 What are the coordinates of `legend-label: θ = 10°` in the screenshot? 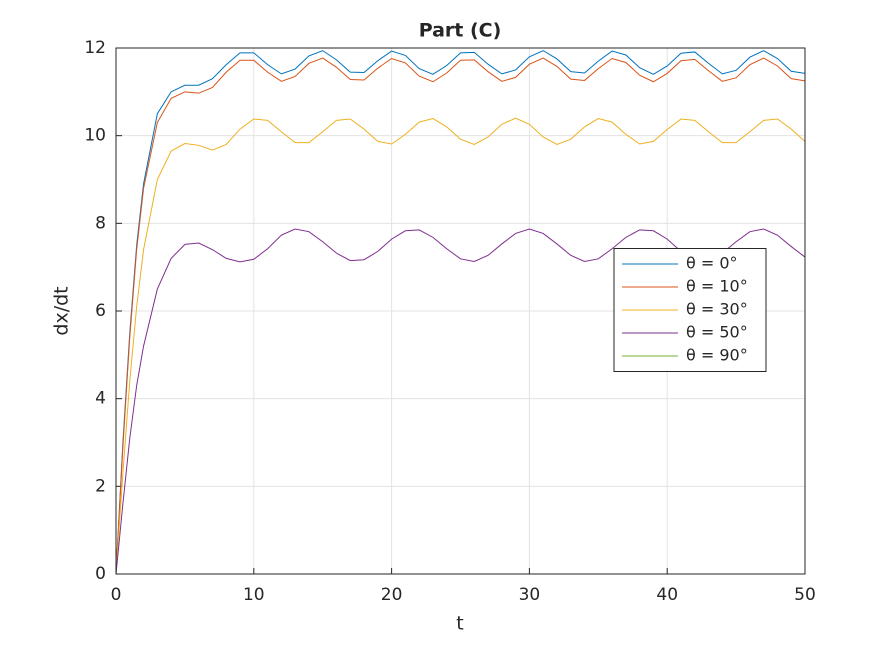 It's located at (717, 286).